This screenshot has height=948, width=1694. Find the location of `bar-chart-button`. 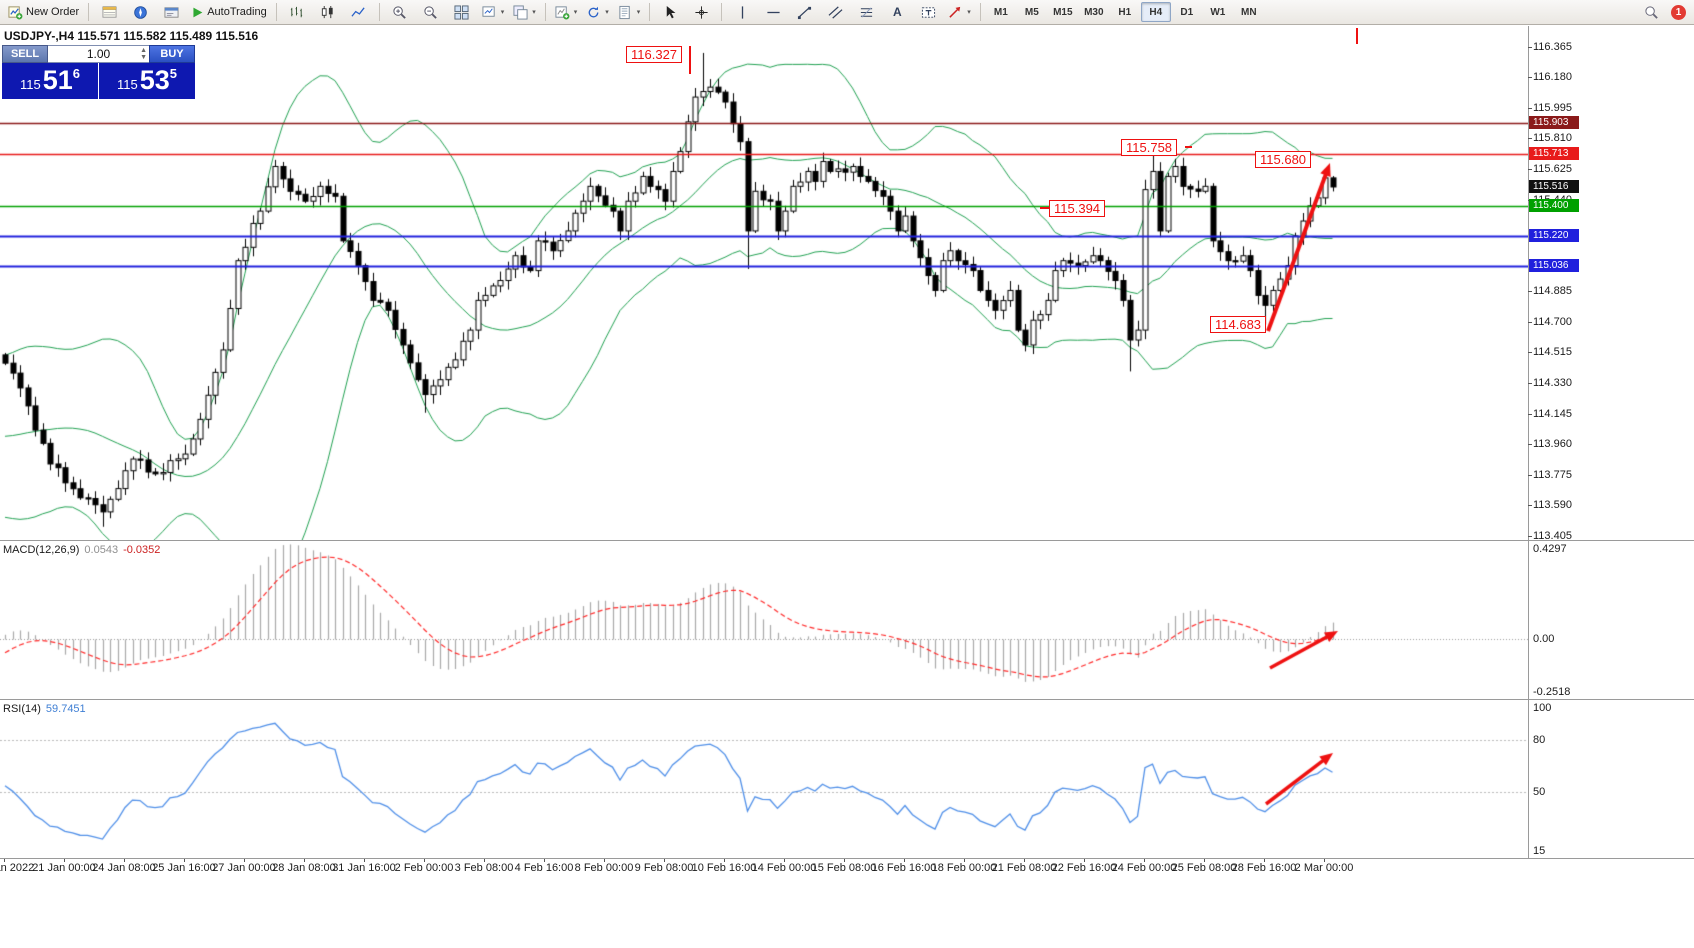

bar-chart-button is located at coordinates (297, 12).